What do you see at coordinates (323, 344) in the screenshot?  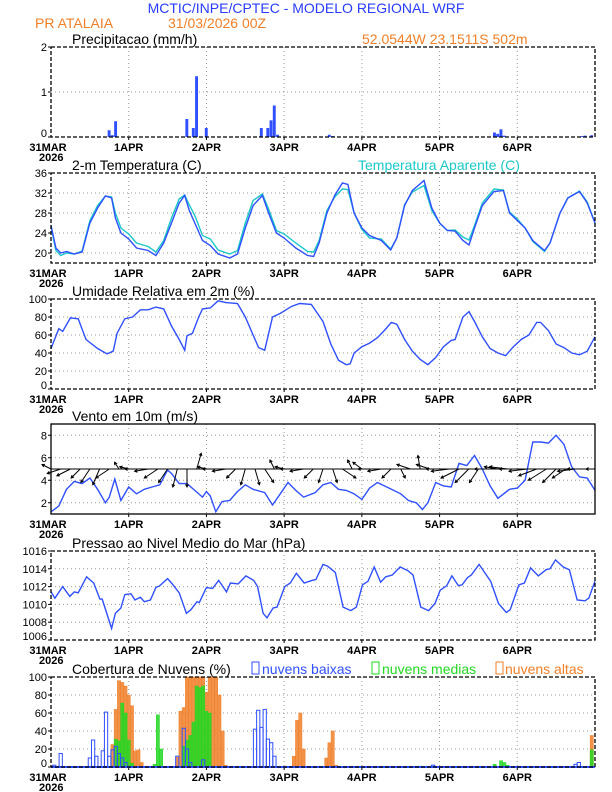 I see `umid-frame` at bounding box center [323, 344].